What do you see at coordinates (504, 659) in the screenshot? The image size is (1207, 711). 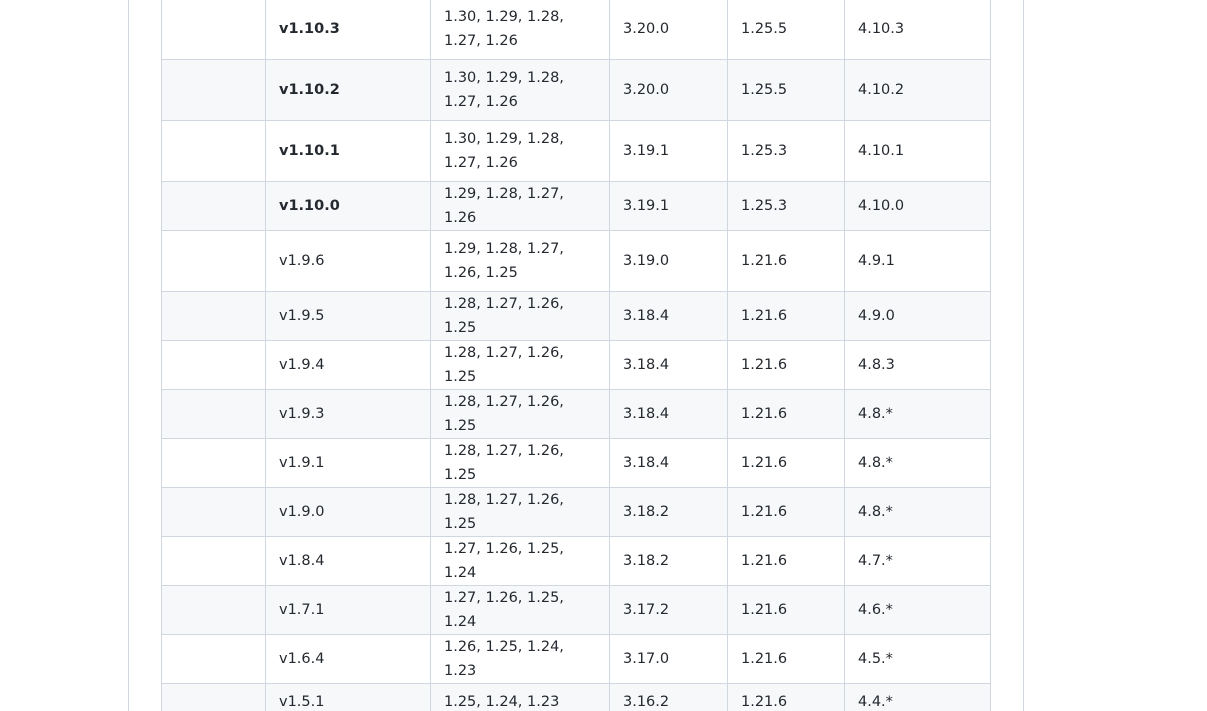 I see `k8s-versions-text: 1.26, 1.25, 1.24, 1.23` at bounding box center [504, 659].